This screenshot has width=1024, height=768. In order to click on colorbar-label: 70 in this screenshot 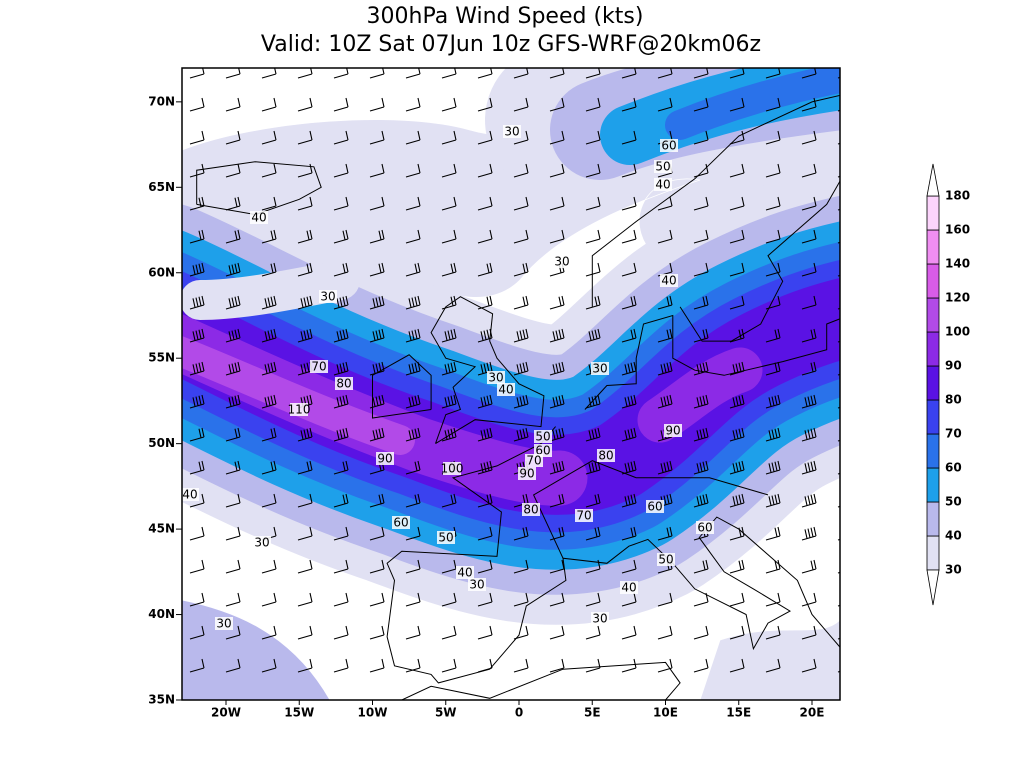, I will do `click(953, 434)`.